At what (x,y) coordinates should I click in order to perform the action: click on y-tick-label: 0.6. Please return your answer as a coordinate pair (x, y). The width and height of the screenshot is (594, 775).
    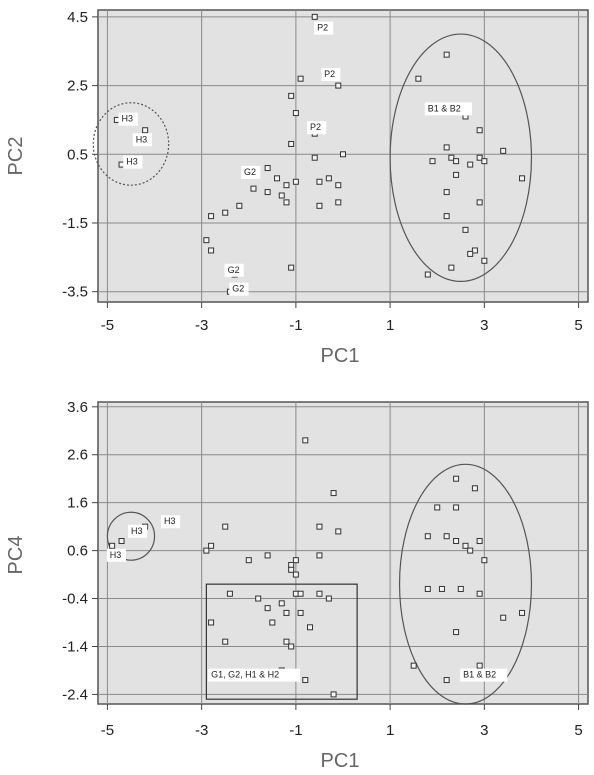
    Looking at the image, I should click on (77, 551).